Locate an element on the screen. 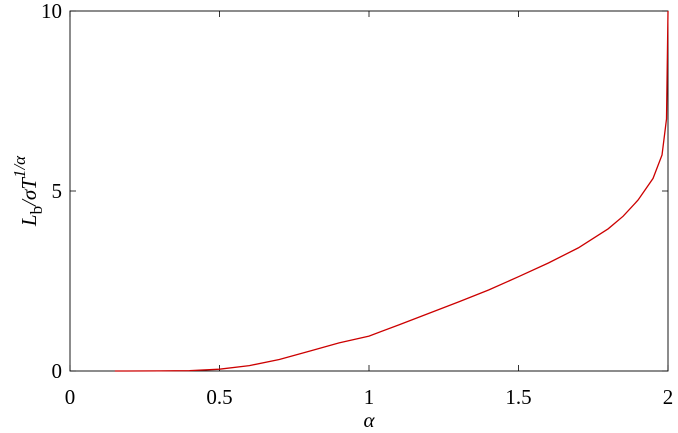 The width and height of the screenshot is (678, 433). y-tick-label: 10 is located at coordinates (51, 11).